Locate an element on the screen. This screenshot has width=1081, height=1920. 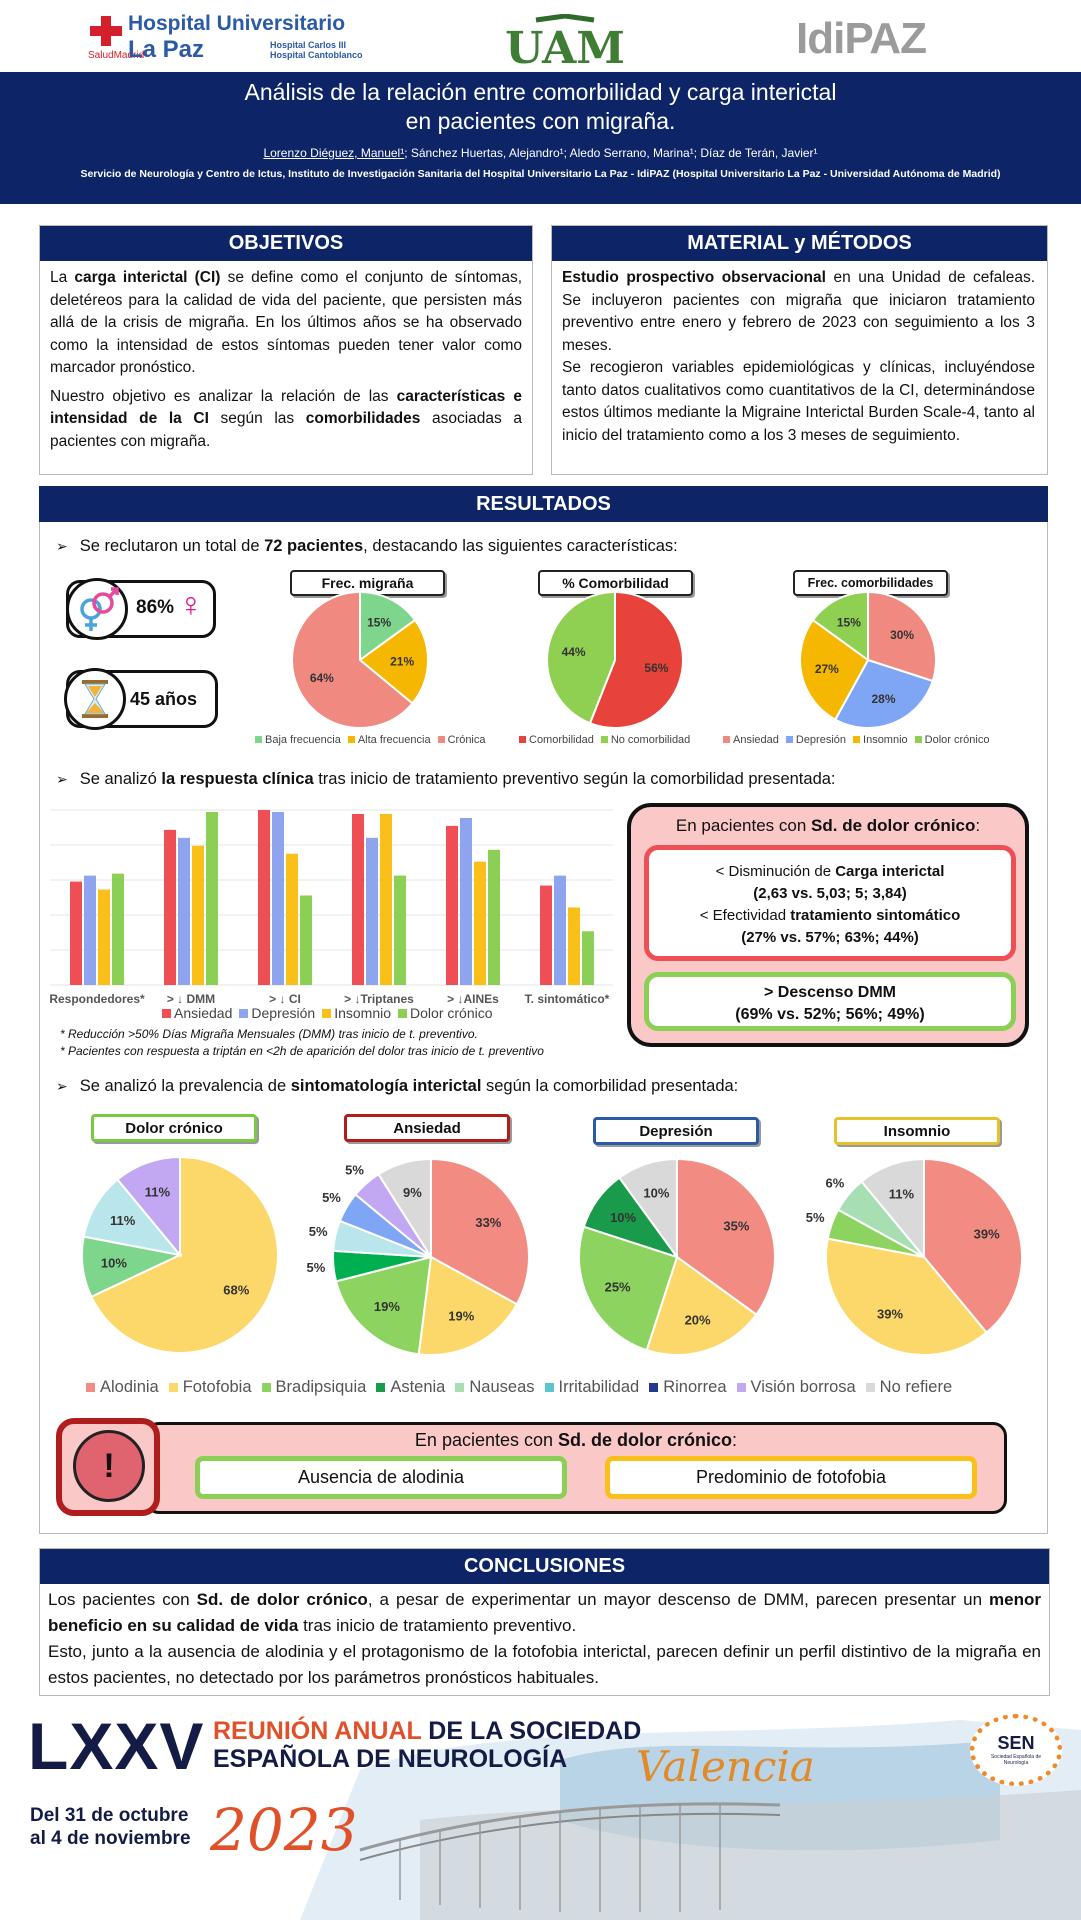
footer-roman: LXXV is located at coordinates (116, 1746).